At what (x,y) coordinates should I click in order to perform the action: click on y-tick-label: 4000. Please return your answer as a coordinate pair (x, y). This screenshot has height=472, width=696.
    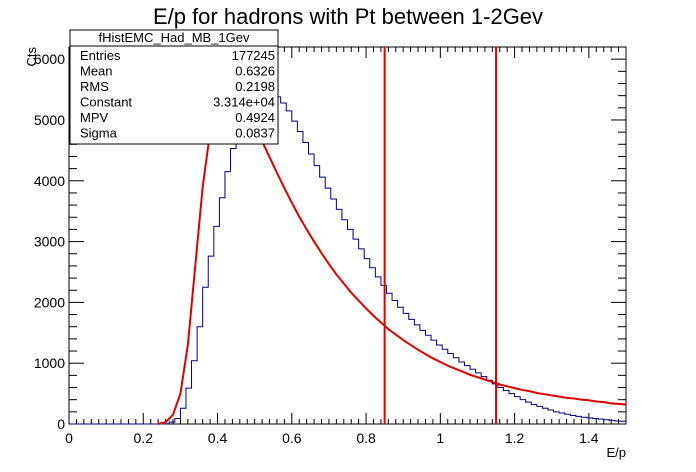
    Looking at the image, I should click on (49, 181).